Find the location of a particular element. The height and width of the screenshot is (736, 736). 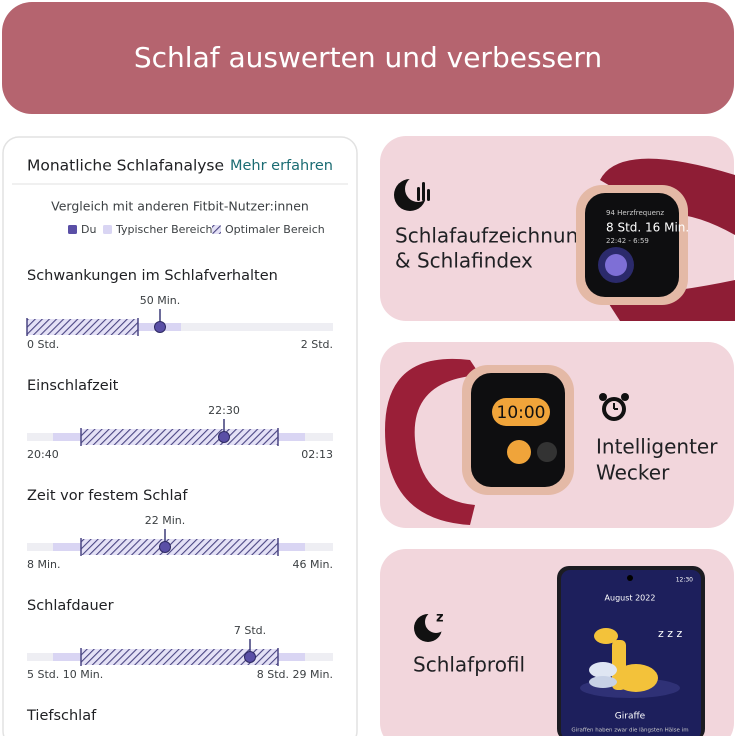

watch-text: 22:42 - 6:59 is located at coordinates (627, 241).